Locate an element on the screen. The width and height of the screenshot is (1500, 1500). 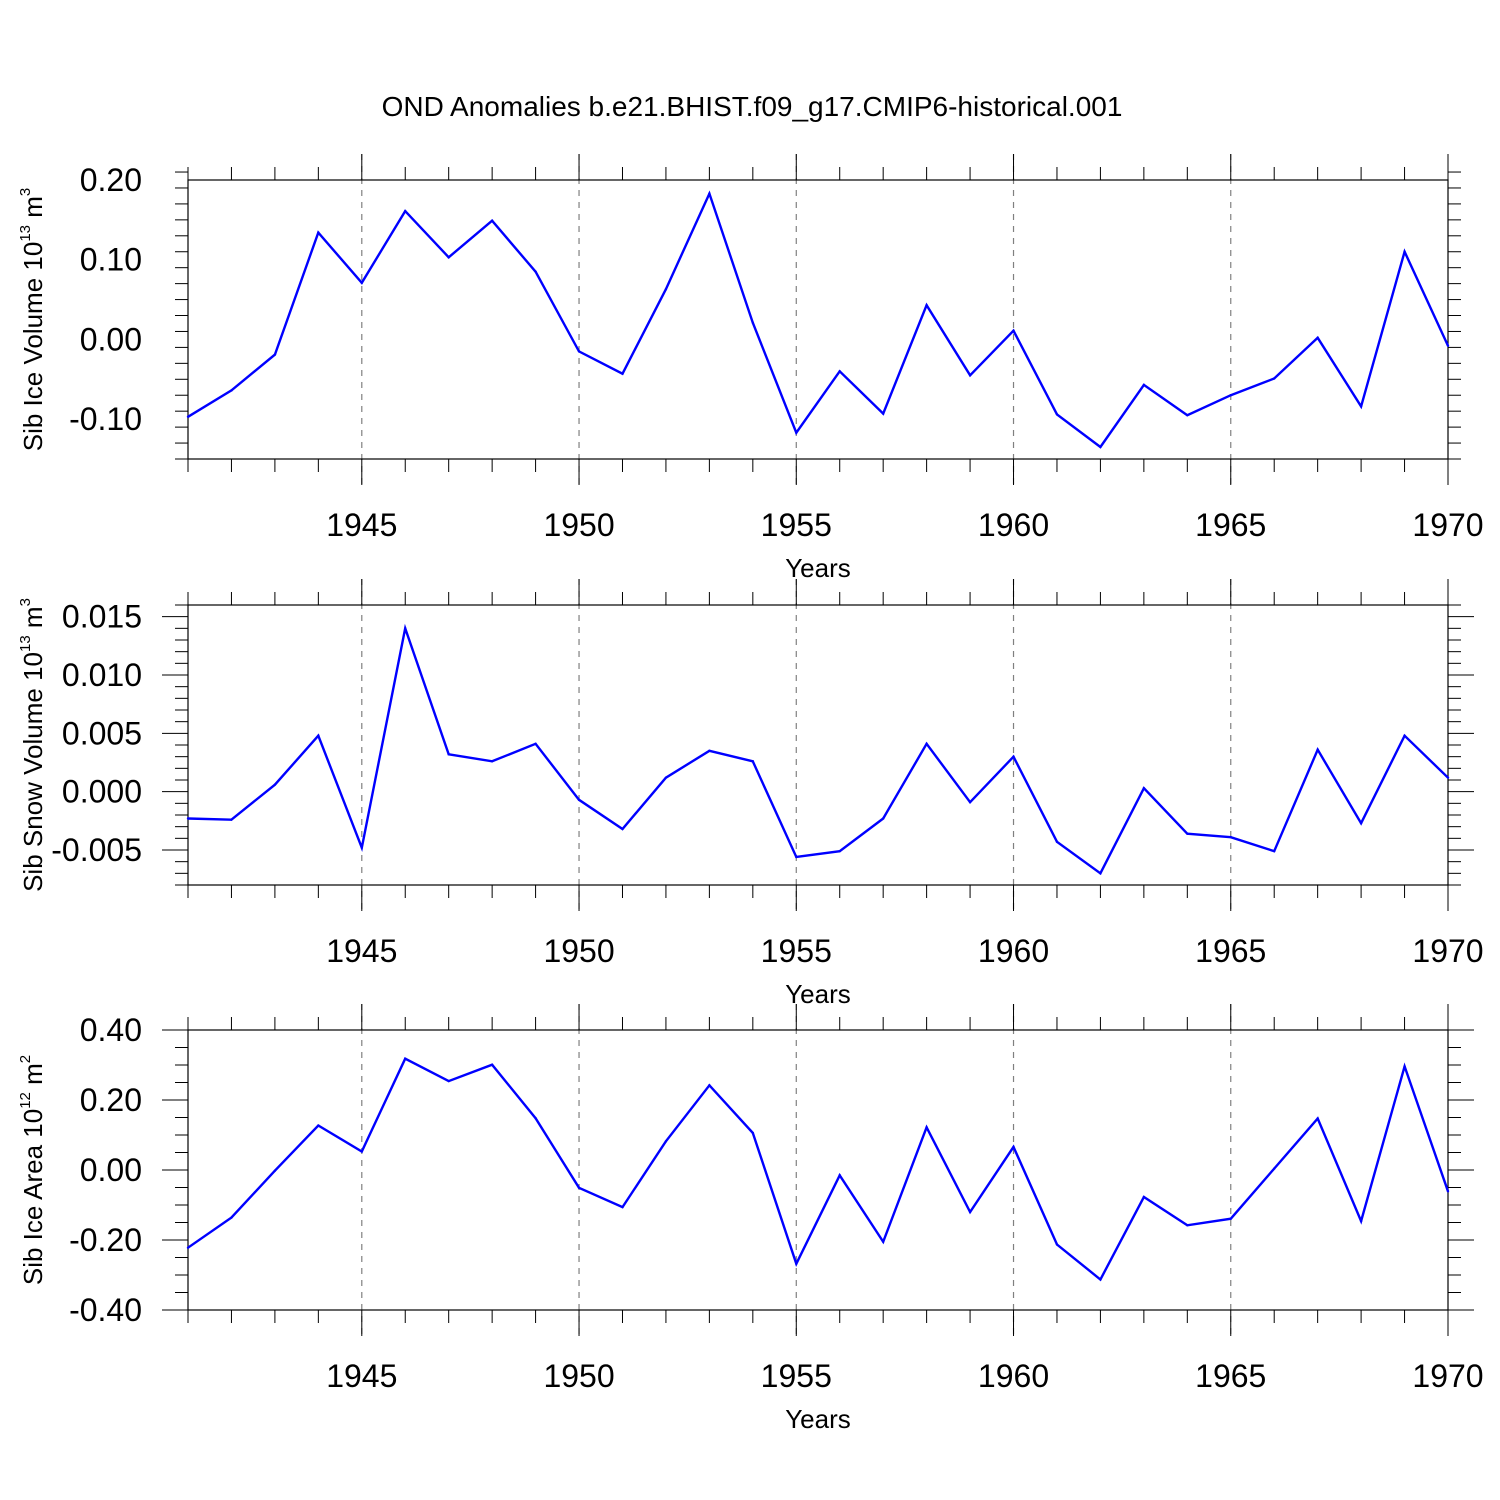
y-axis-label-prefix: Sib Ice Area 10 is located at coordinates (33, 1197).